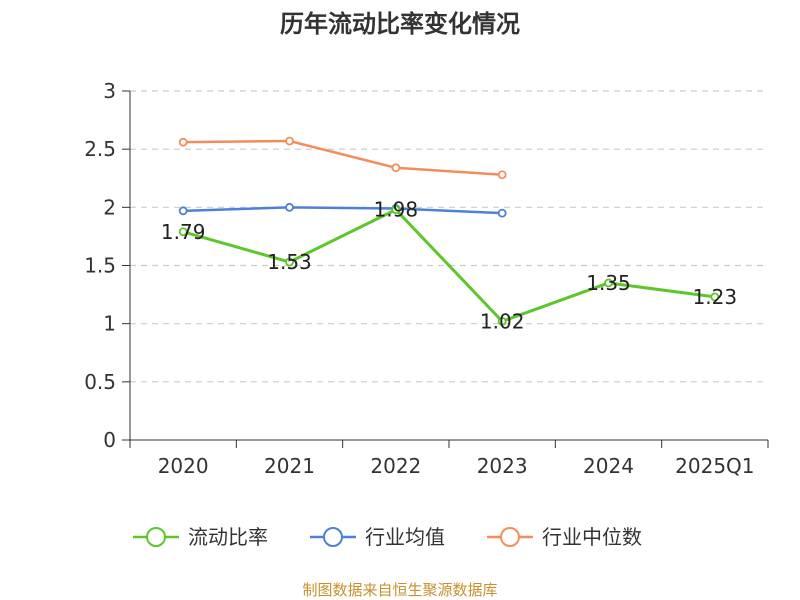 This screenshot has width=800, height=600. I want to click on x-tick-label: 2025Q1, so click(714, 466).